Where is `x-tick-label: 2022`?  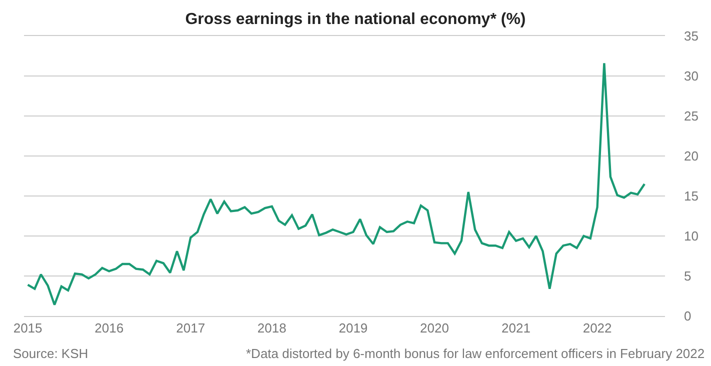 x-tick-label: 2022 is located at coordinates (597, 328).